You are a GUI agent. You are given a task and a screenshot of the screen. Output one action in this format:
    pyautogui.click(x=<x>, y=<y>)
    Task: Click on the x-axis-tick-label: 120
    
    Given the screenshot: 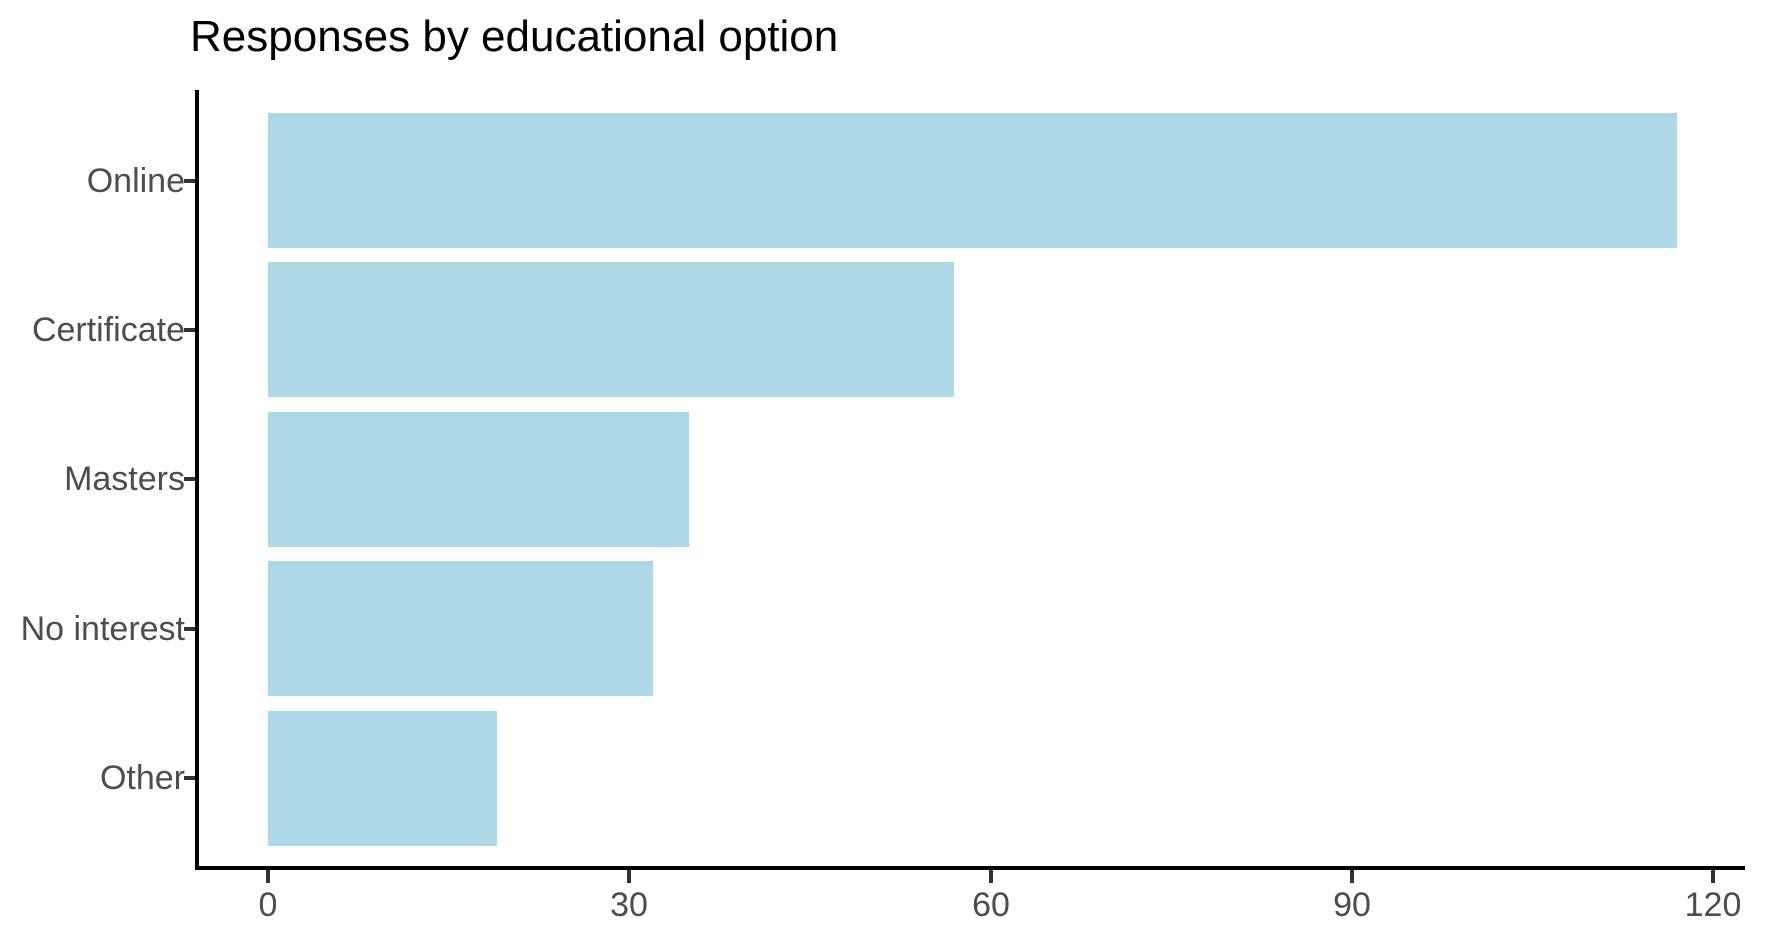 What is the action you would take?
    pyautogui.click(x=1713, y=905)
    